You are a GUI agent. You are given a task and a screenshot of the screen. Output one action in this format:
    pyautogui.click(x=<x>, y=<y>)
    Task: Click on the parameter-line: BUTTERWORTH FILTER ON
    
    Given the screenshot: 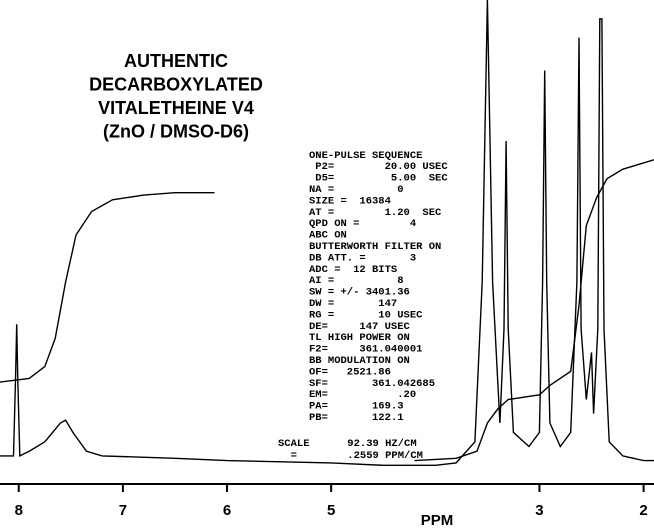 What is the action you would take?
    pyautogui.click(x=375, y=247)
    